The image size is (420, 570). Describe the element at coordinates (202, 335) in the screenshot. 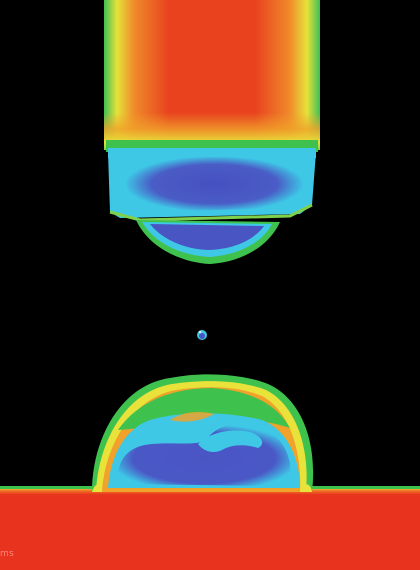

I see `falling-droplet` at that location.